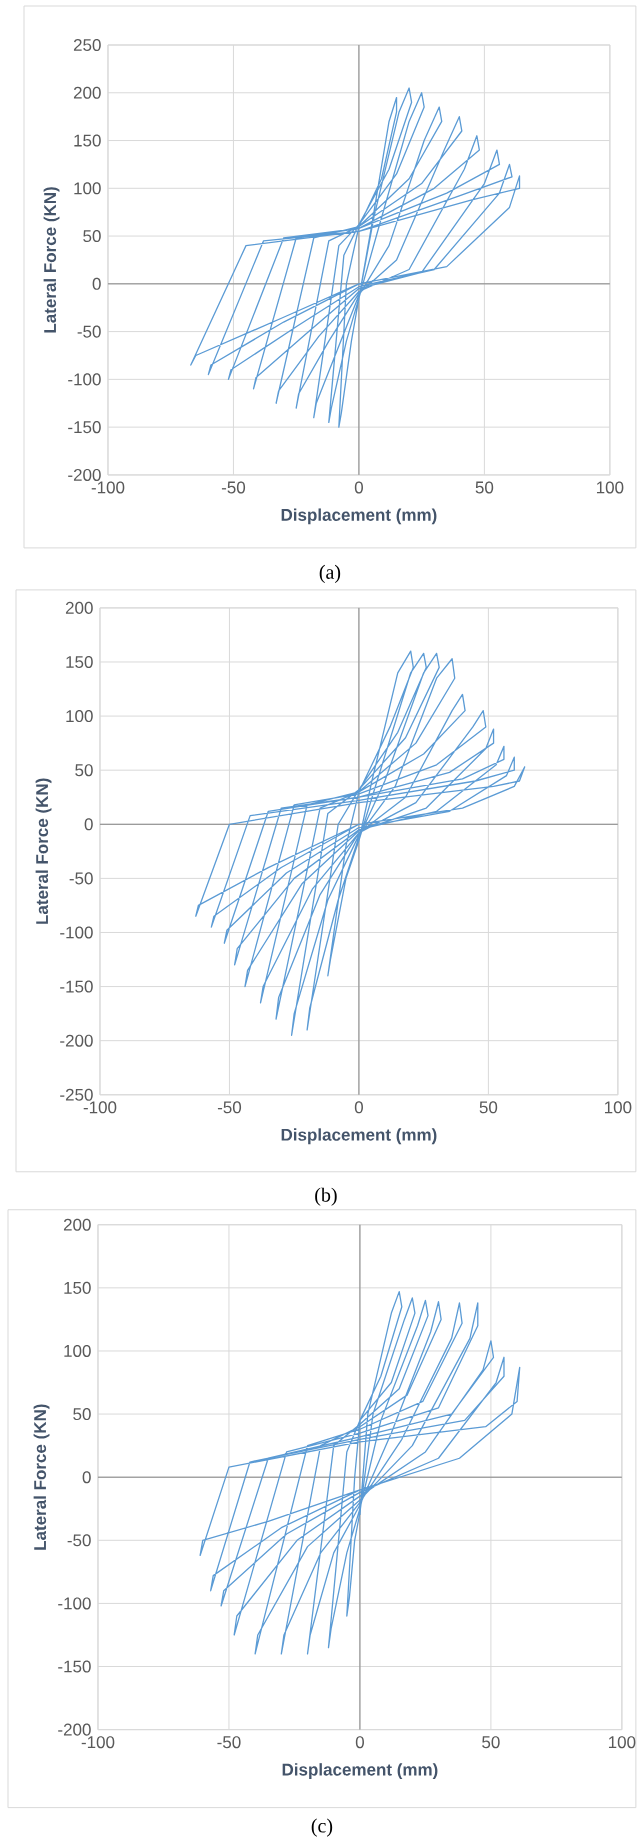 This screenshot has width=639, height=1840. I want to click on text: (c), so click(321, 1827).